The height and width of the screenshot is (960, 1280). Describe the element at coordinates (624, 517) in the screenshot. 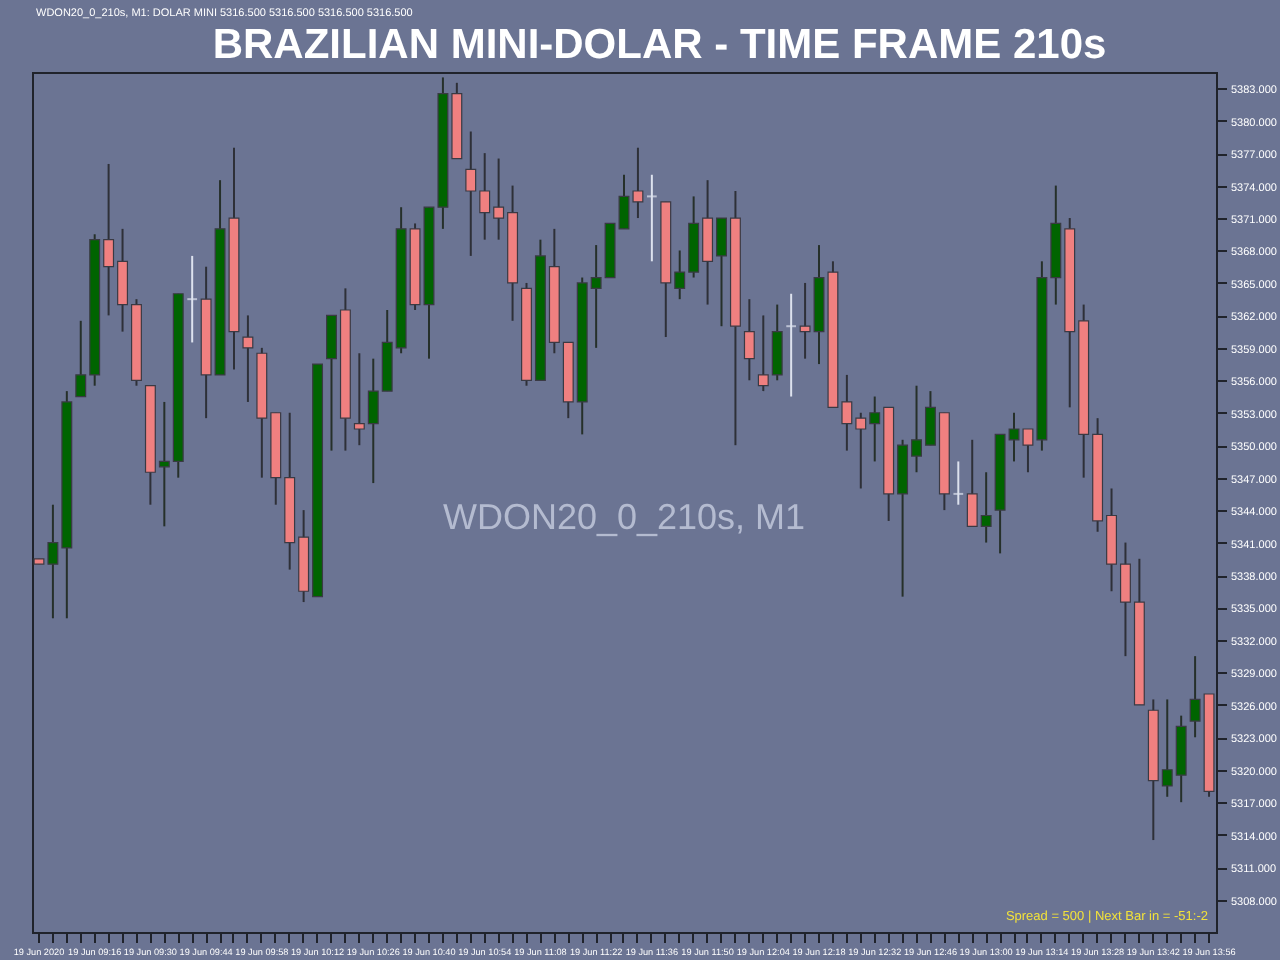

I see `annotation: WDON20_0_210s, M1` at that location.